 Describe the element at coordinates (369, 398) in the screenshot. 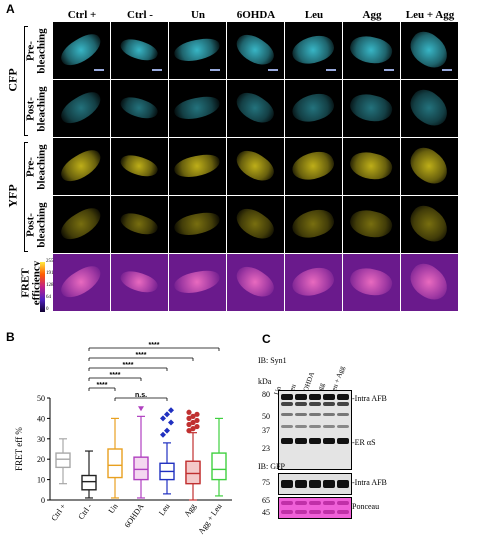

I see `blot-band-label-intra-afb: -Intra AFB` at that location.